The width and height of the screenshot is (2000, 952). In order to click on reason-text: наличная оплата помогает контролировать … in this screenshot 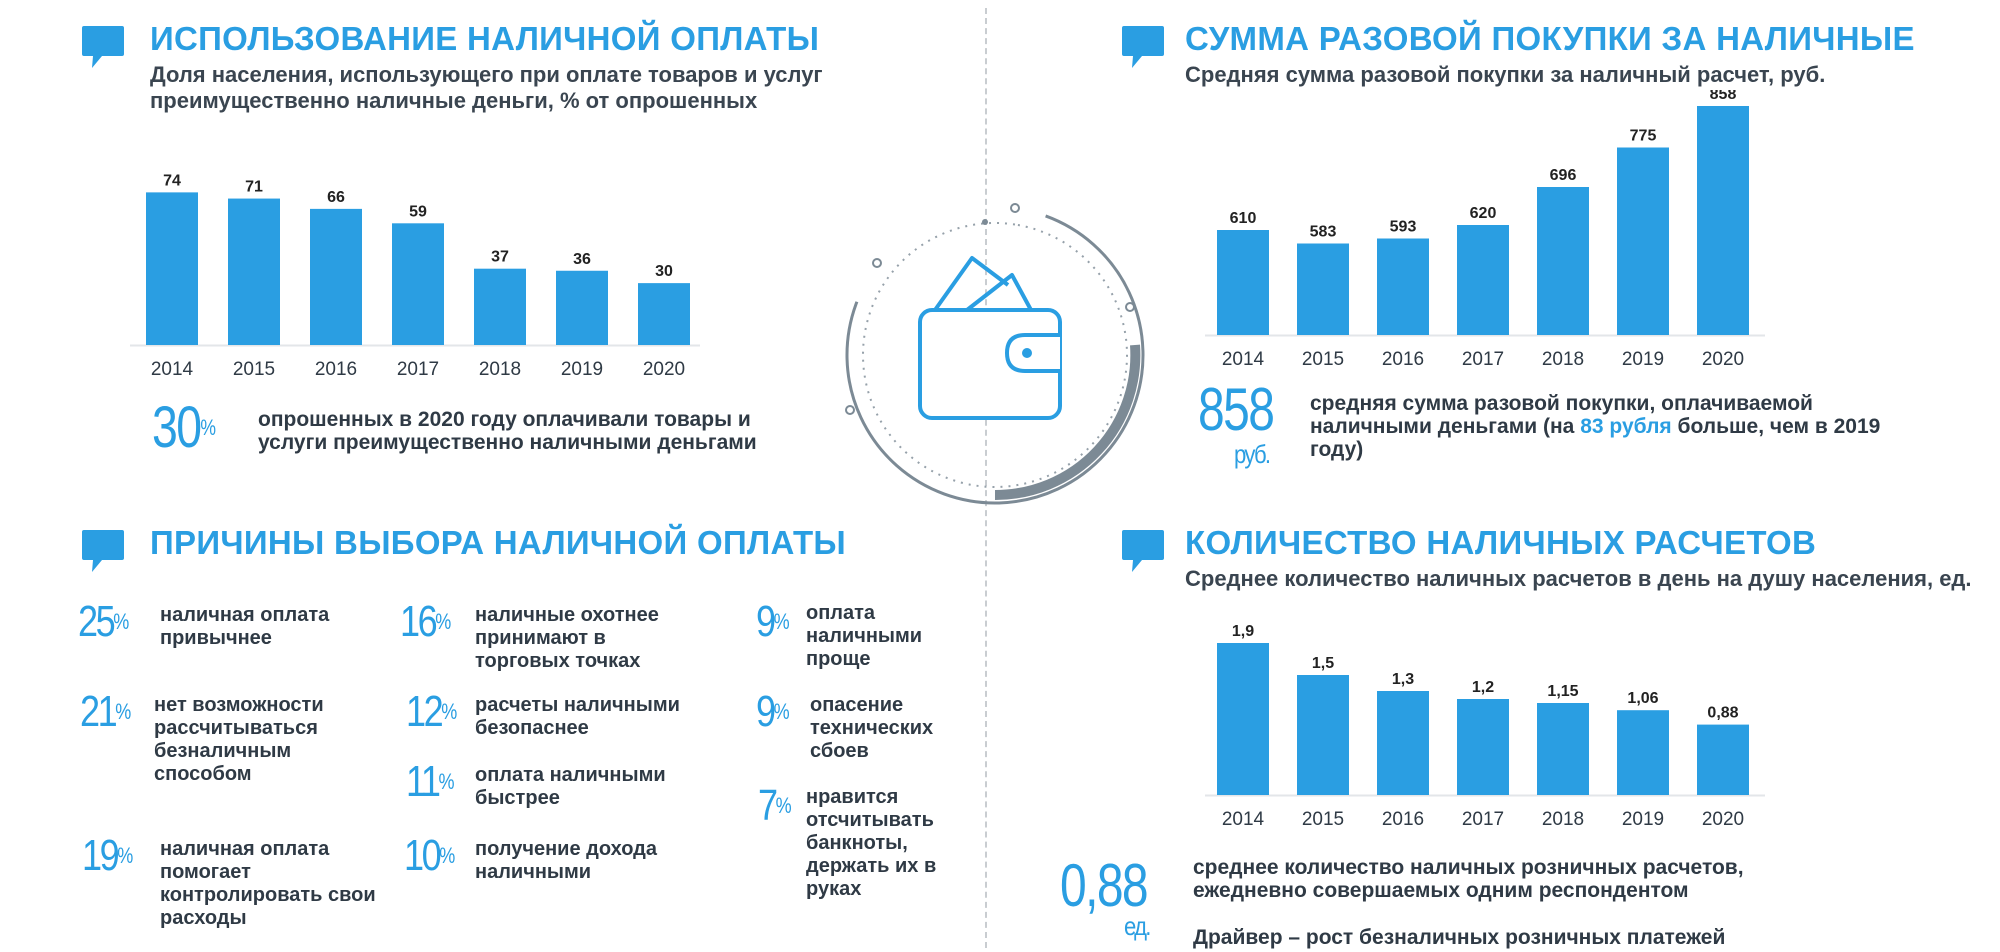, I will do `click(268, 883)`.